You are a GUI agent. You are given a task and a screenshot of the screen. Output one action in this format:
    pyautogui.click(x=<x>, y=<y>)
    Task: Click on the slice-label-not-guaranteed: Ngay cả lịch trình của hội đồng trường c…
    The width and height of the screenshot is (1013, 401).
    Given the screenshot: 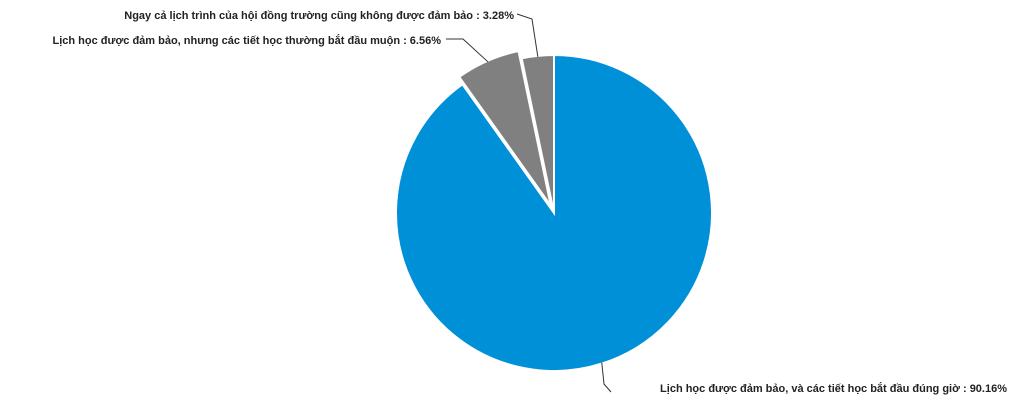 What is the action you would take?
    pyautogui.click(x=319, y=16)
    